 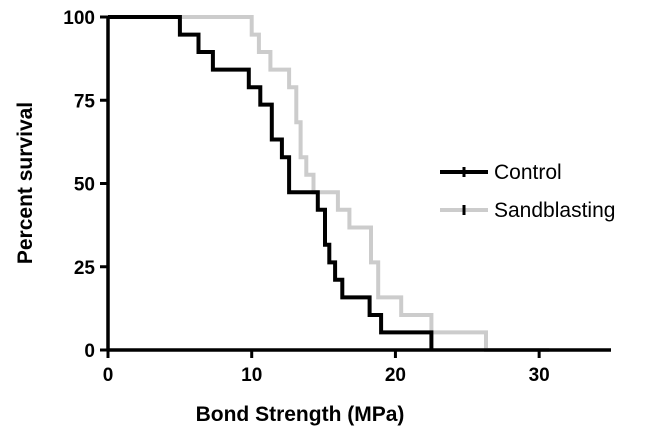 I want to click on y-tick-label: 0, so click(x=89, y=351).